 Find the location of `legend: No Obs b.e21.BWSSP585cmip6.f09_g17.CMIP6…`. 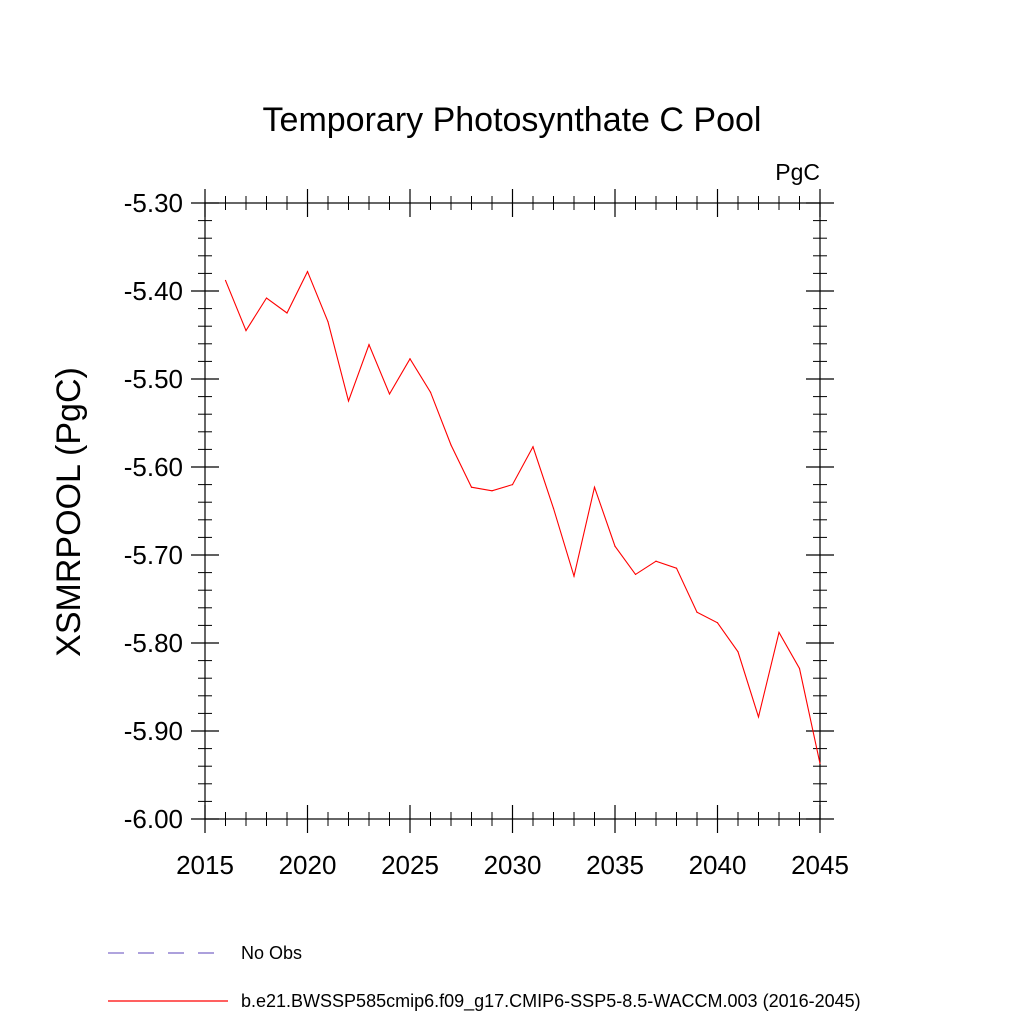

legend: No Obs b.e21.BWSSP585cmip6.f09_g17.CMIP6… is located at coordinates (484, 977).